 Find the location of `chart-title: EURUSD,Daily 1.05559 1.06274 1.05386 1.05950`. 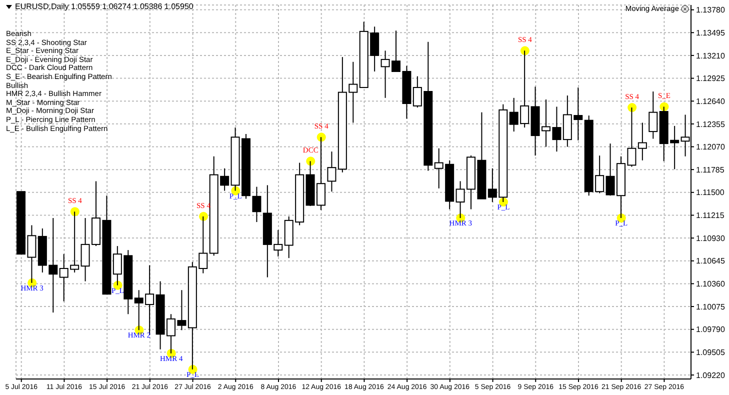

chart-title: EURUSD,Daily 1.05559 1.06274 1.05386 1.05950 is located at coordinates (104, 6).